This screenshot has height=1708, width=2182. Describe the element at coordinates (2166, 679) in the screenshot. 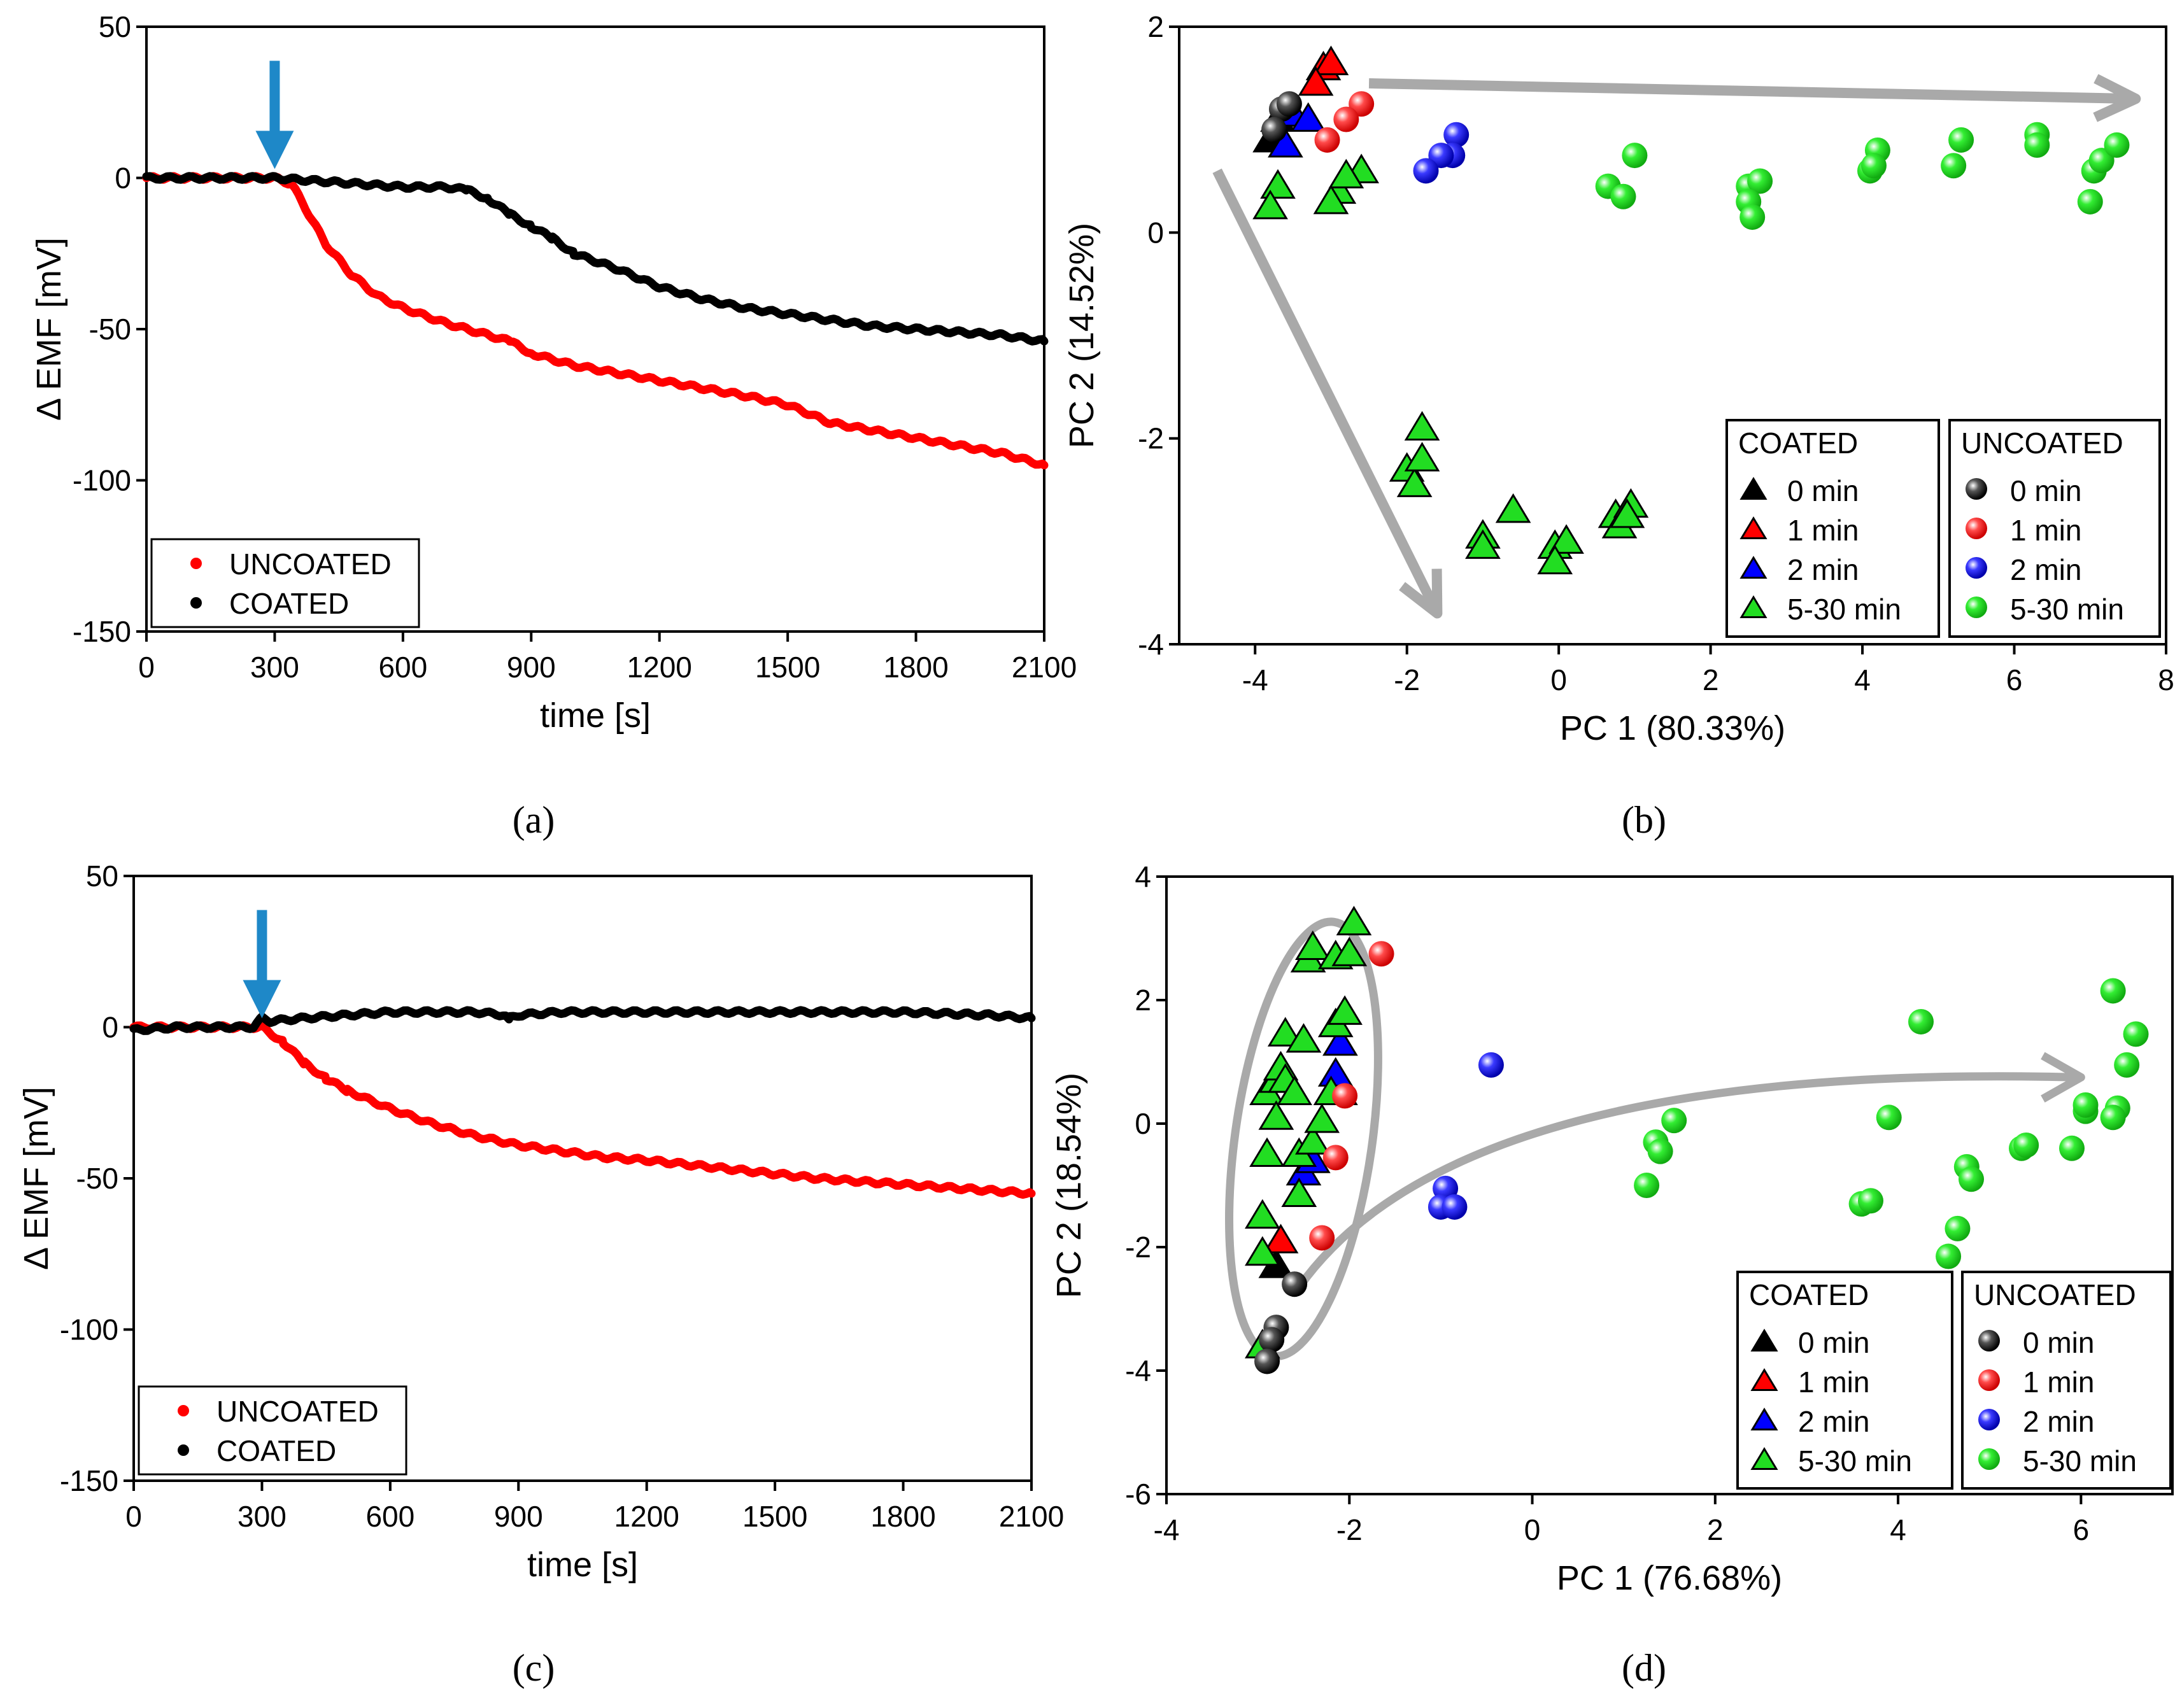

I see `x-tick-label: 8` at that location.